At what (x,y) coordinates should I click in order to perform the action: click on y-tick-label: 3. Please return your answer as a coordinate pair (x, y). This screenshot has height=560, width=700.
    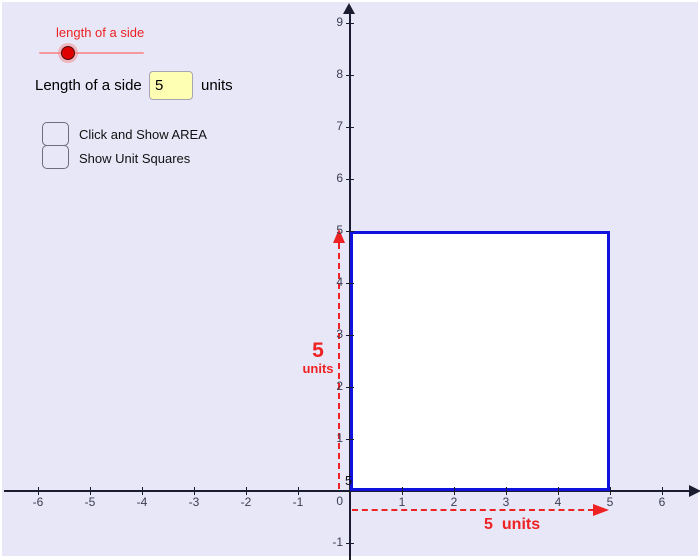
    Looking at the image, I should click on (339, 334).